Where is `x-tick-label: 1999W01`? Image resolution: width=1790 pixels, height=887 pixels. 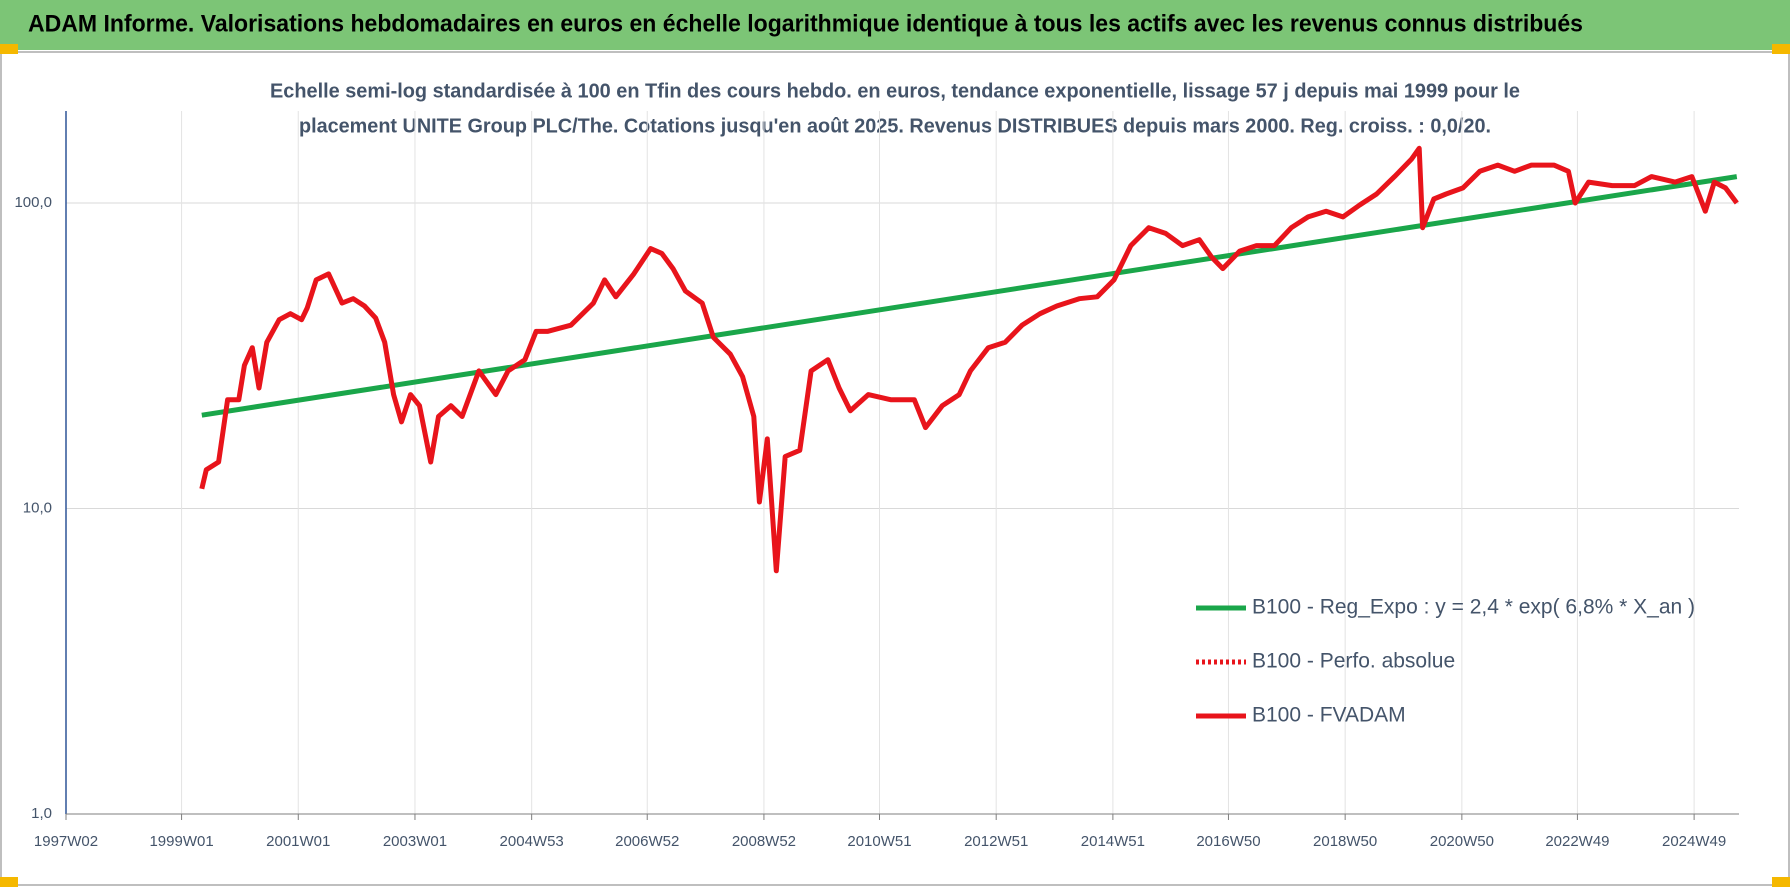 x-tick-label: 1999W01 is located at coordinates (181, 841).